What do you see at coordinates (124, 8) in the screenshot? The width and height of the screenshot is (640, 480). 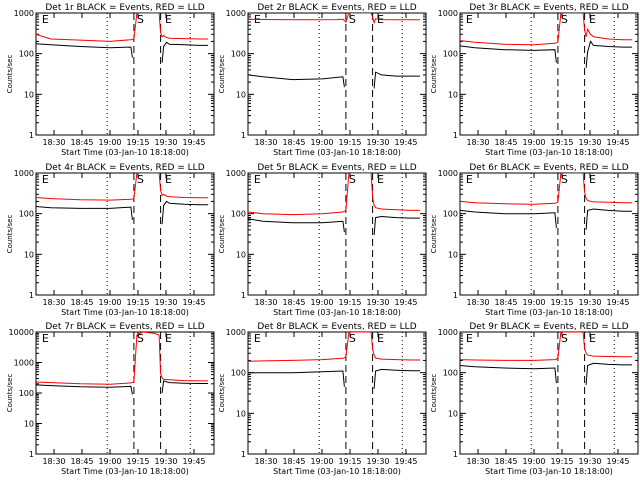 I see `chart-title: Det 1r BLACK = Events, RED = LLD` at bounding box center [124, 8].